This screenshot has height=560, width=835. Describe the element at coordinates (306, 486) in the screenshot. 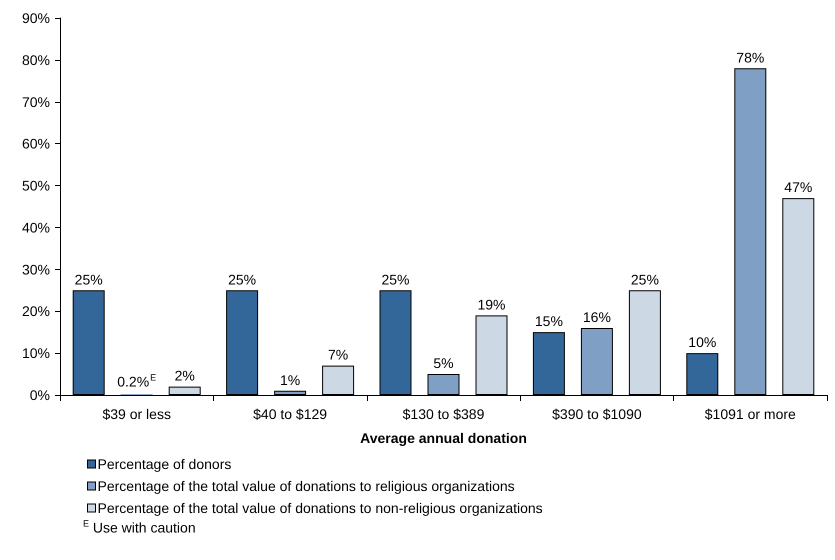

I see `legend-label: Percentage of the total value of donations to religious organizations` at that location.